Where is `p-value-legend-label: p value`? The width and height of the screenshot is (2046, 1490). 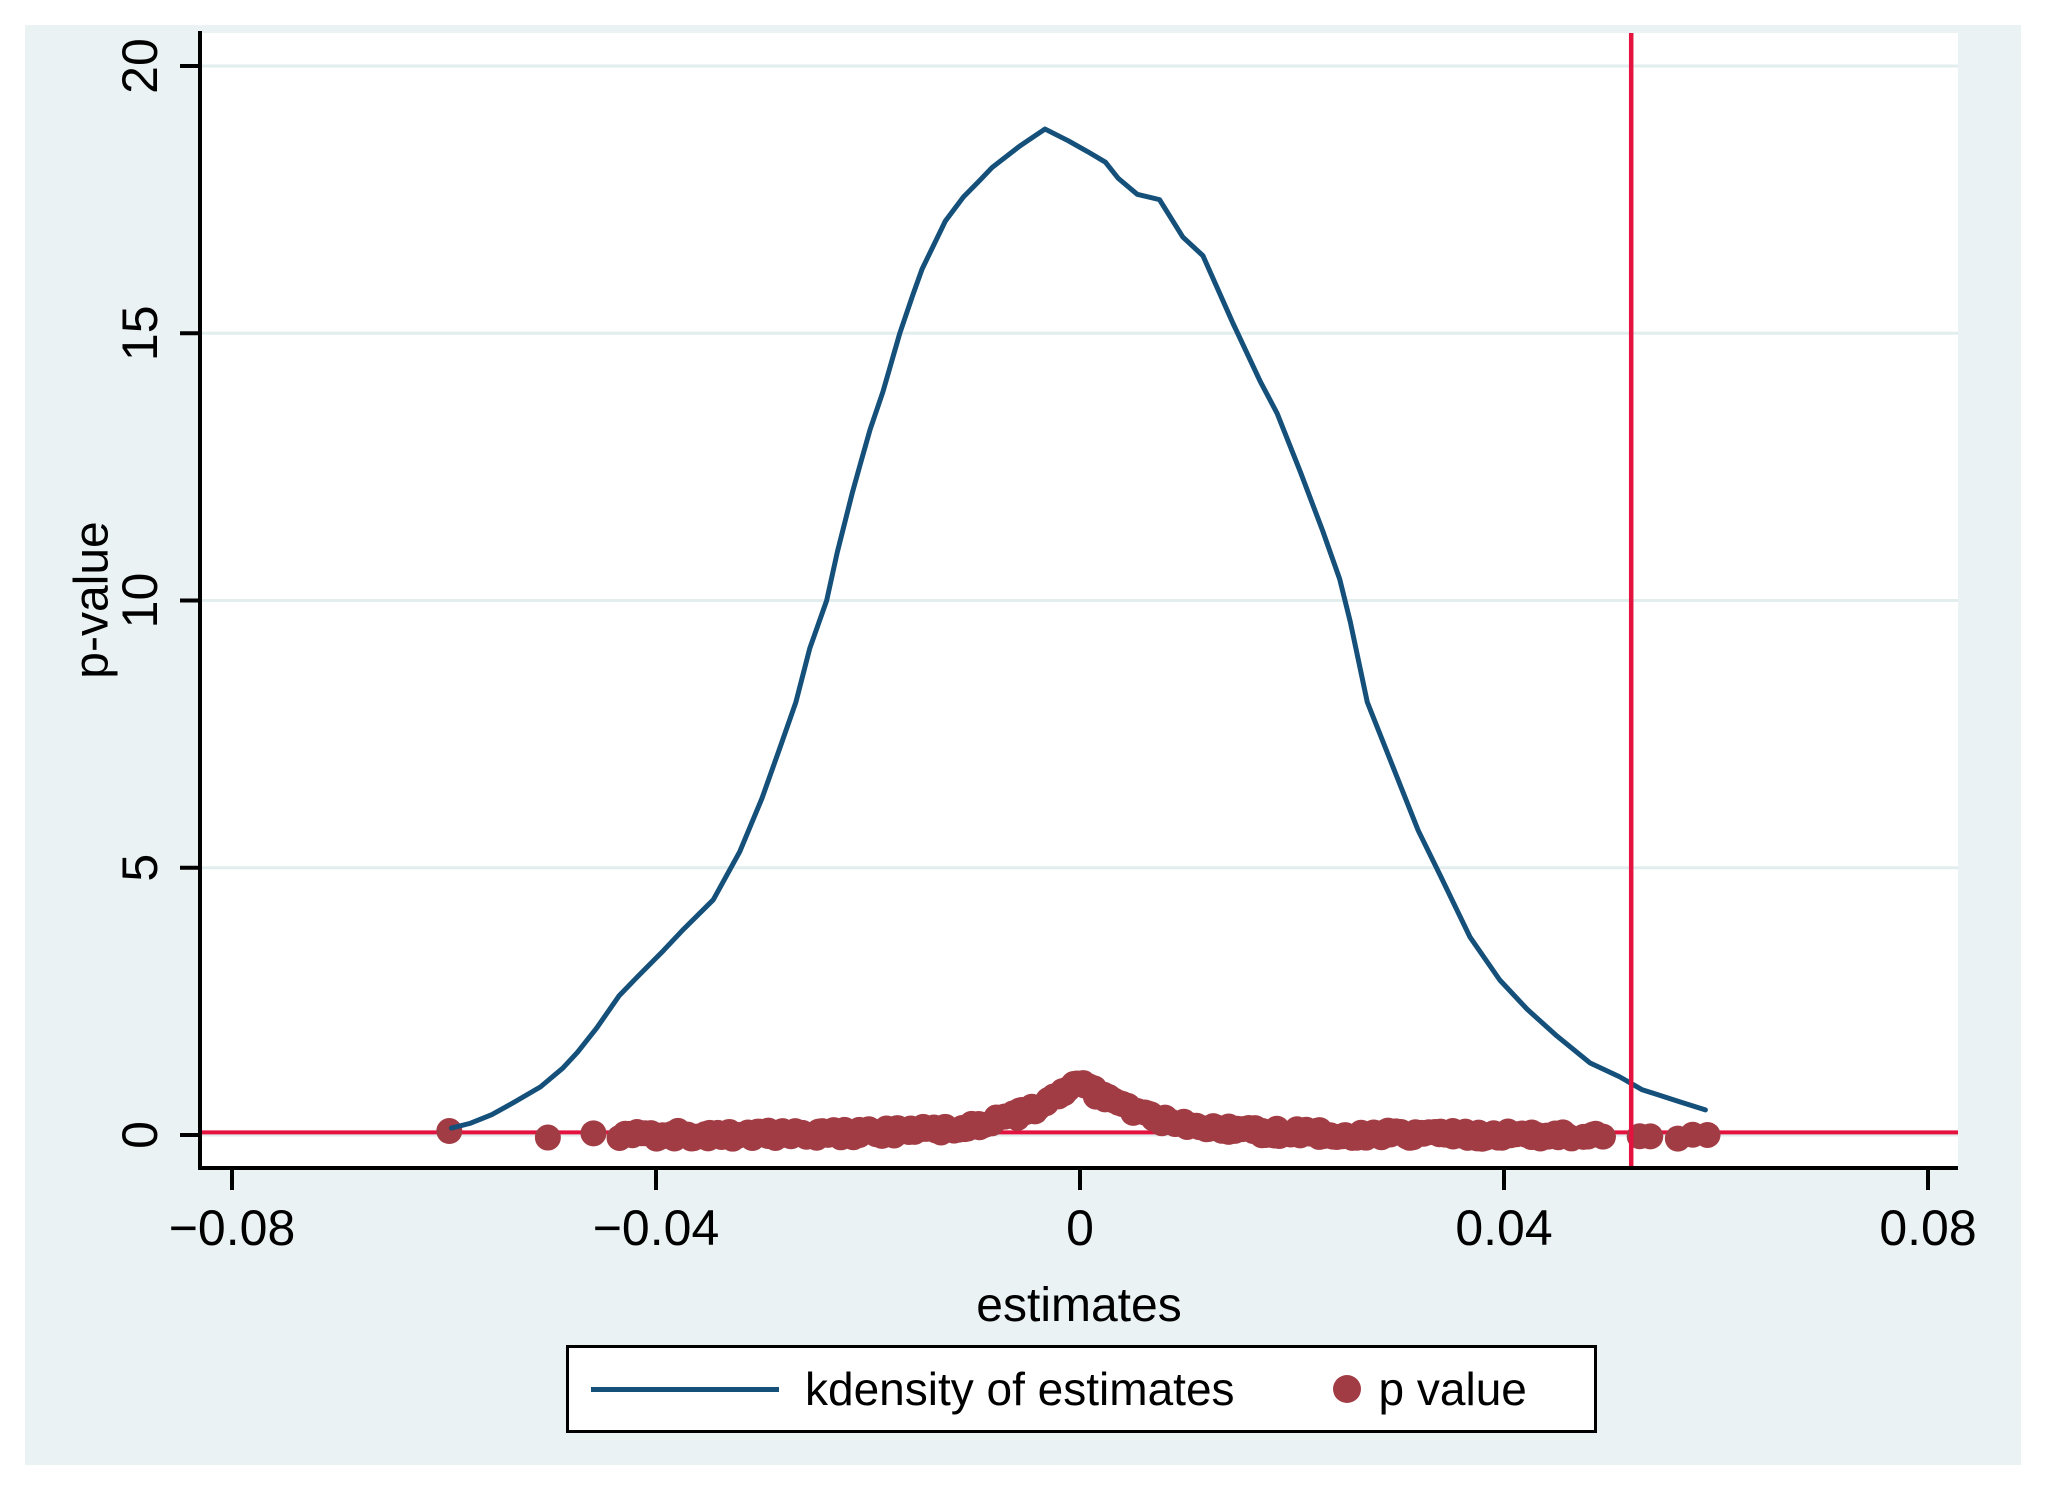 p-value-legend-label: p value is located at coordinates (1452, 1389).